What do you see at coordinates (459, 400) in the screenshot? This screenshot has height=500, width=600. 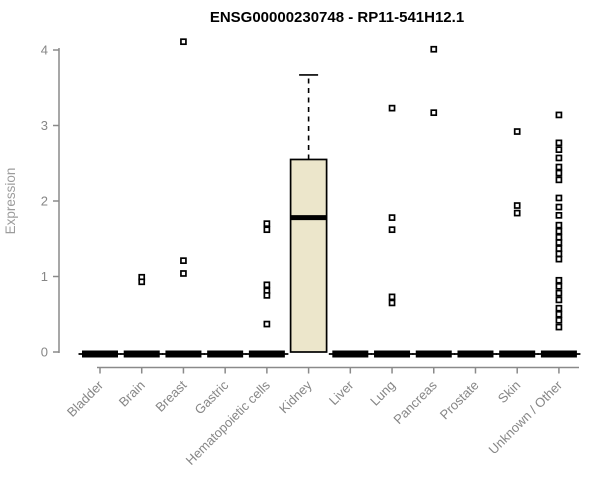 I see `category-label: Prostate` at bounding box center [459, 400].